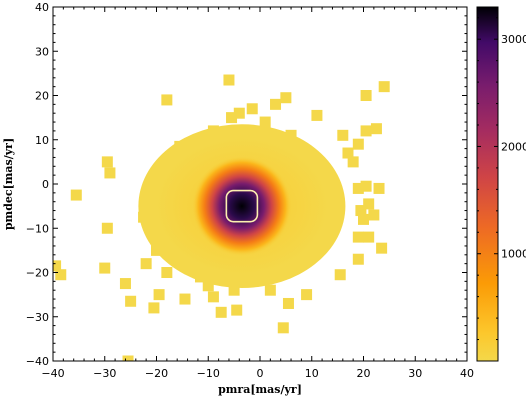 The height and width of the screenshot is (400, 526). I want to click on y-tick-label: −40, so click(37, 361).